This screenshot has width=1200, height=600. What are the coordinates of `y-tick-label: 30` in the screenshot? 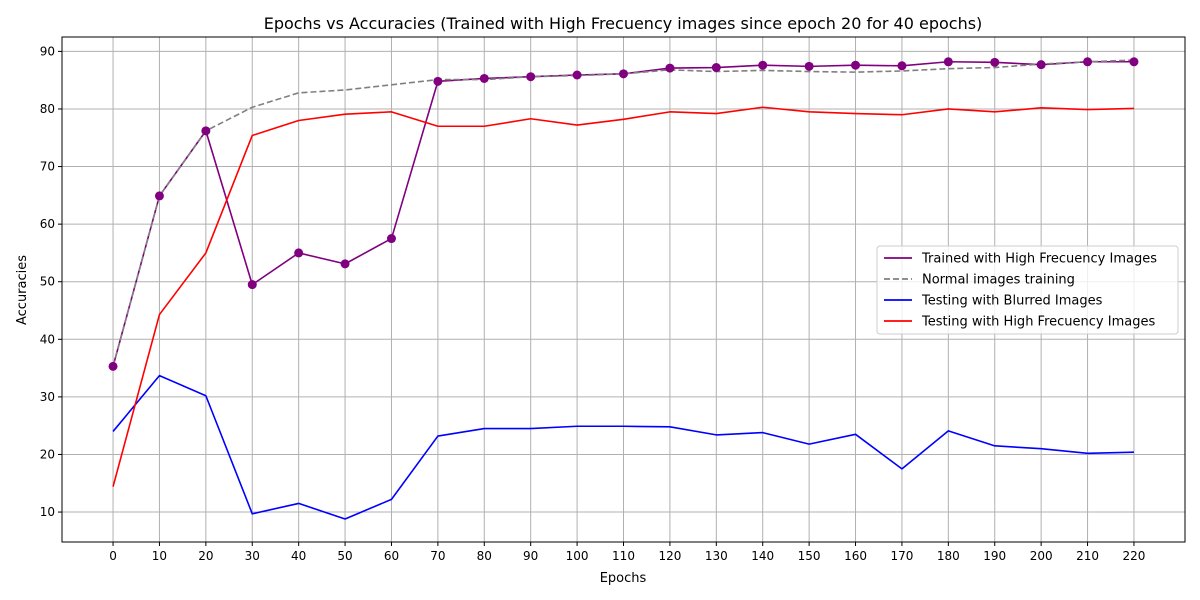 It's located at (47, 397).